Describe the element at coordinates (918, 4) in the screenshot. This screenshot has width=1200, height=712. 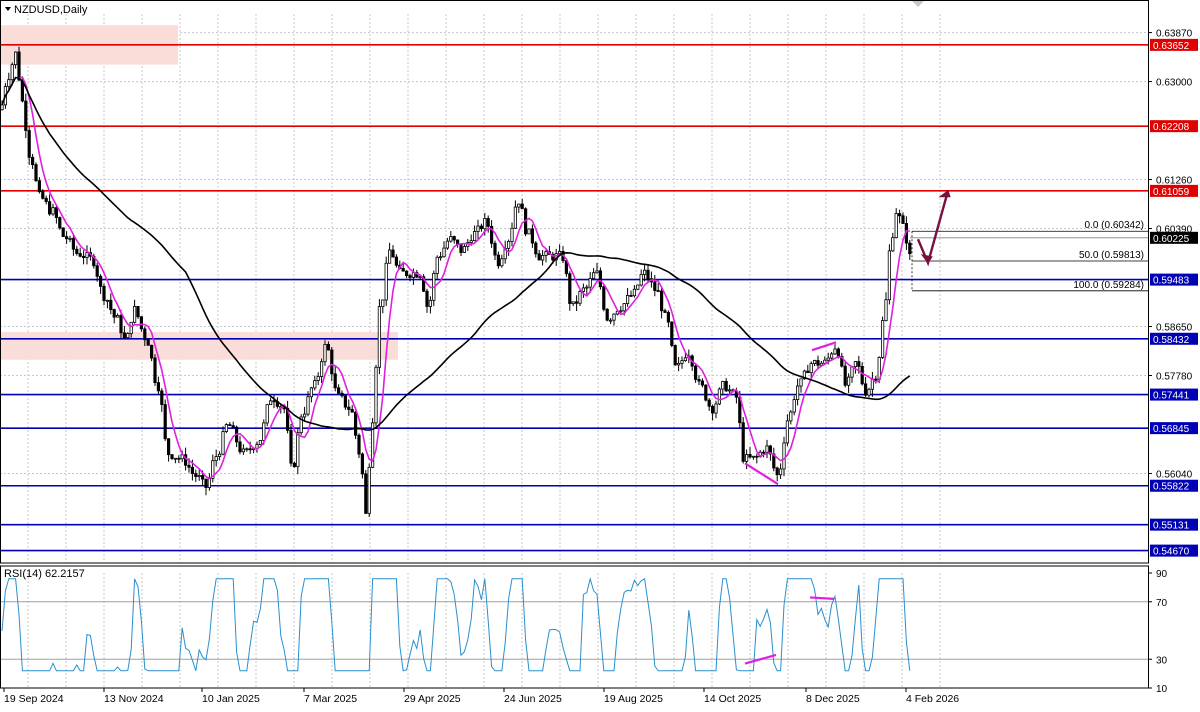
I see `scroll-marker-icon` at that location.